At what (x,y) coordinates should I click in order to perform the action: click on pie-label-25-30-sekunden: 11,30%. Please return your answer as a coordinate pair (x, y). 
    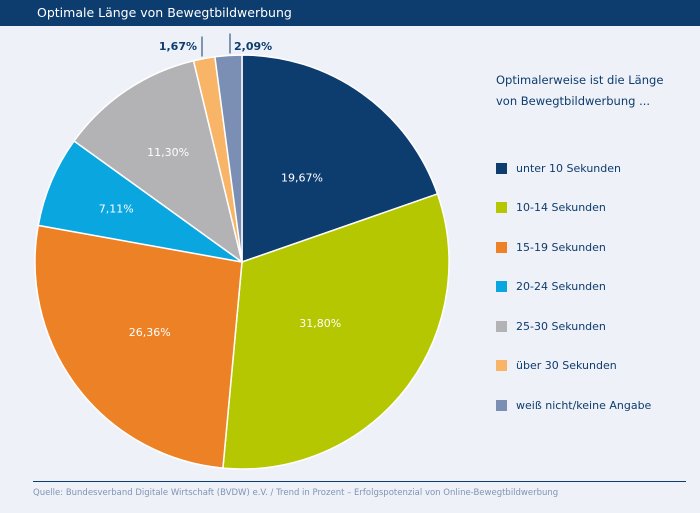
    Looking at the image, I should click on (168, 152).